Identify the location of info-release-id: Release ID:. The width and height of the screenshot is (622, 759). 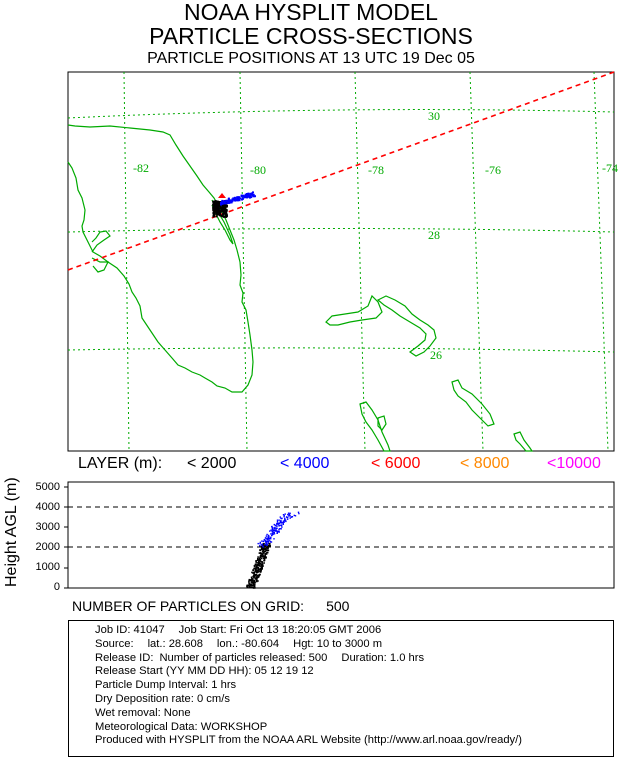
(124, 657).